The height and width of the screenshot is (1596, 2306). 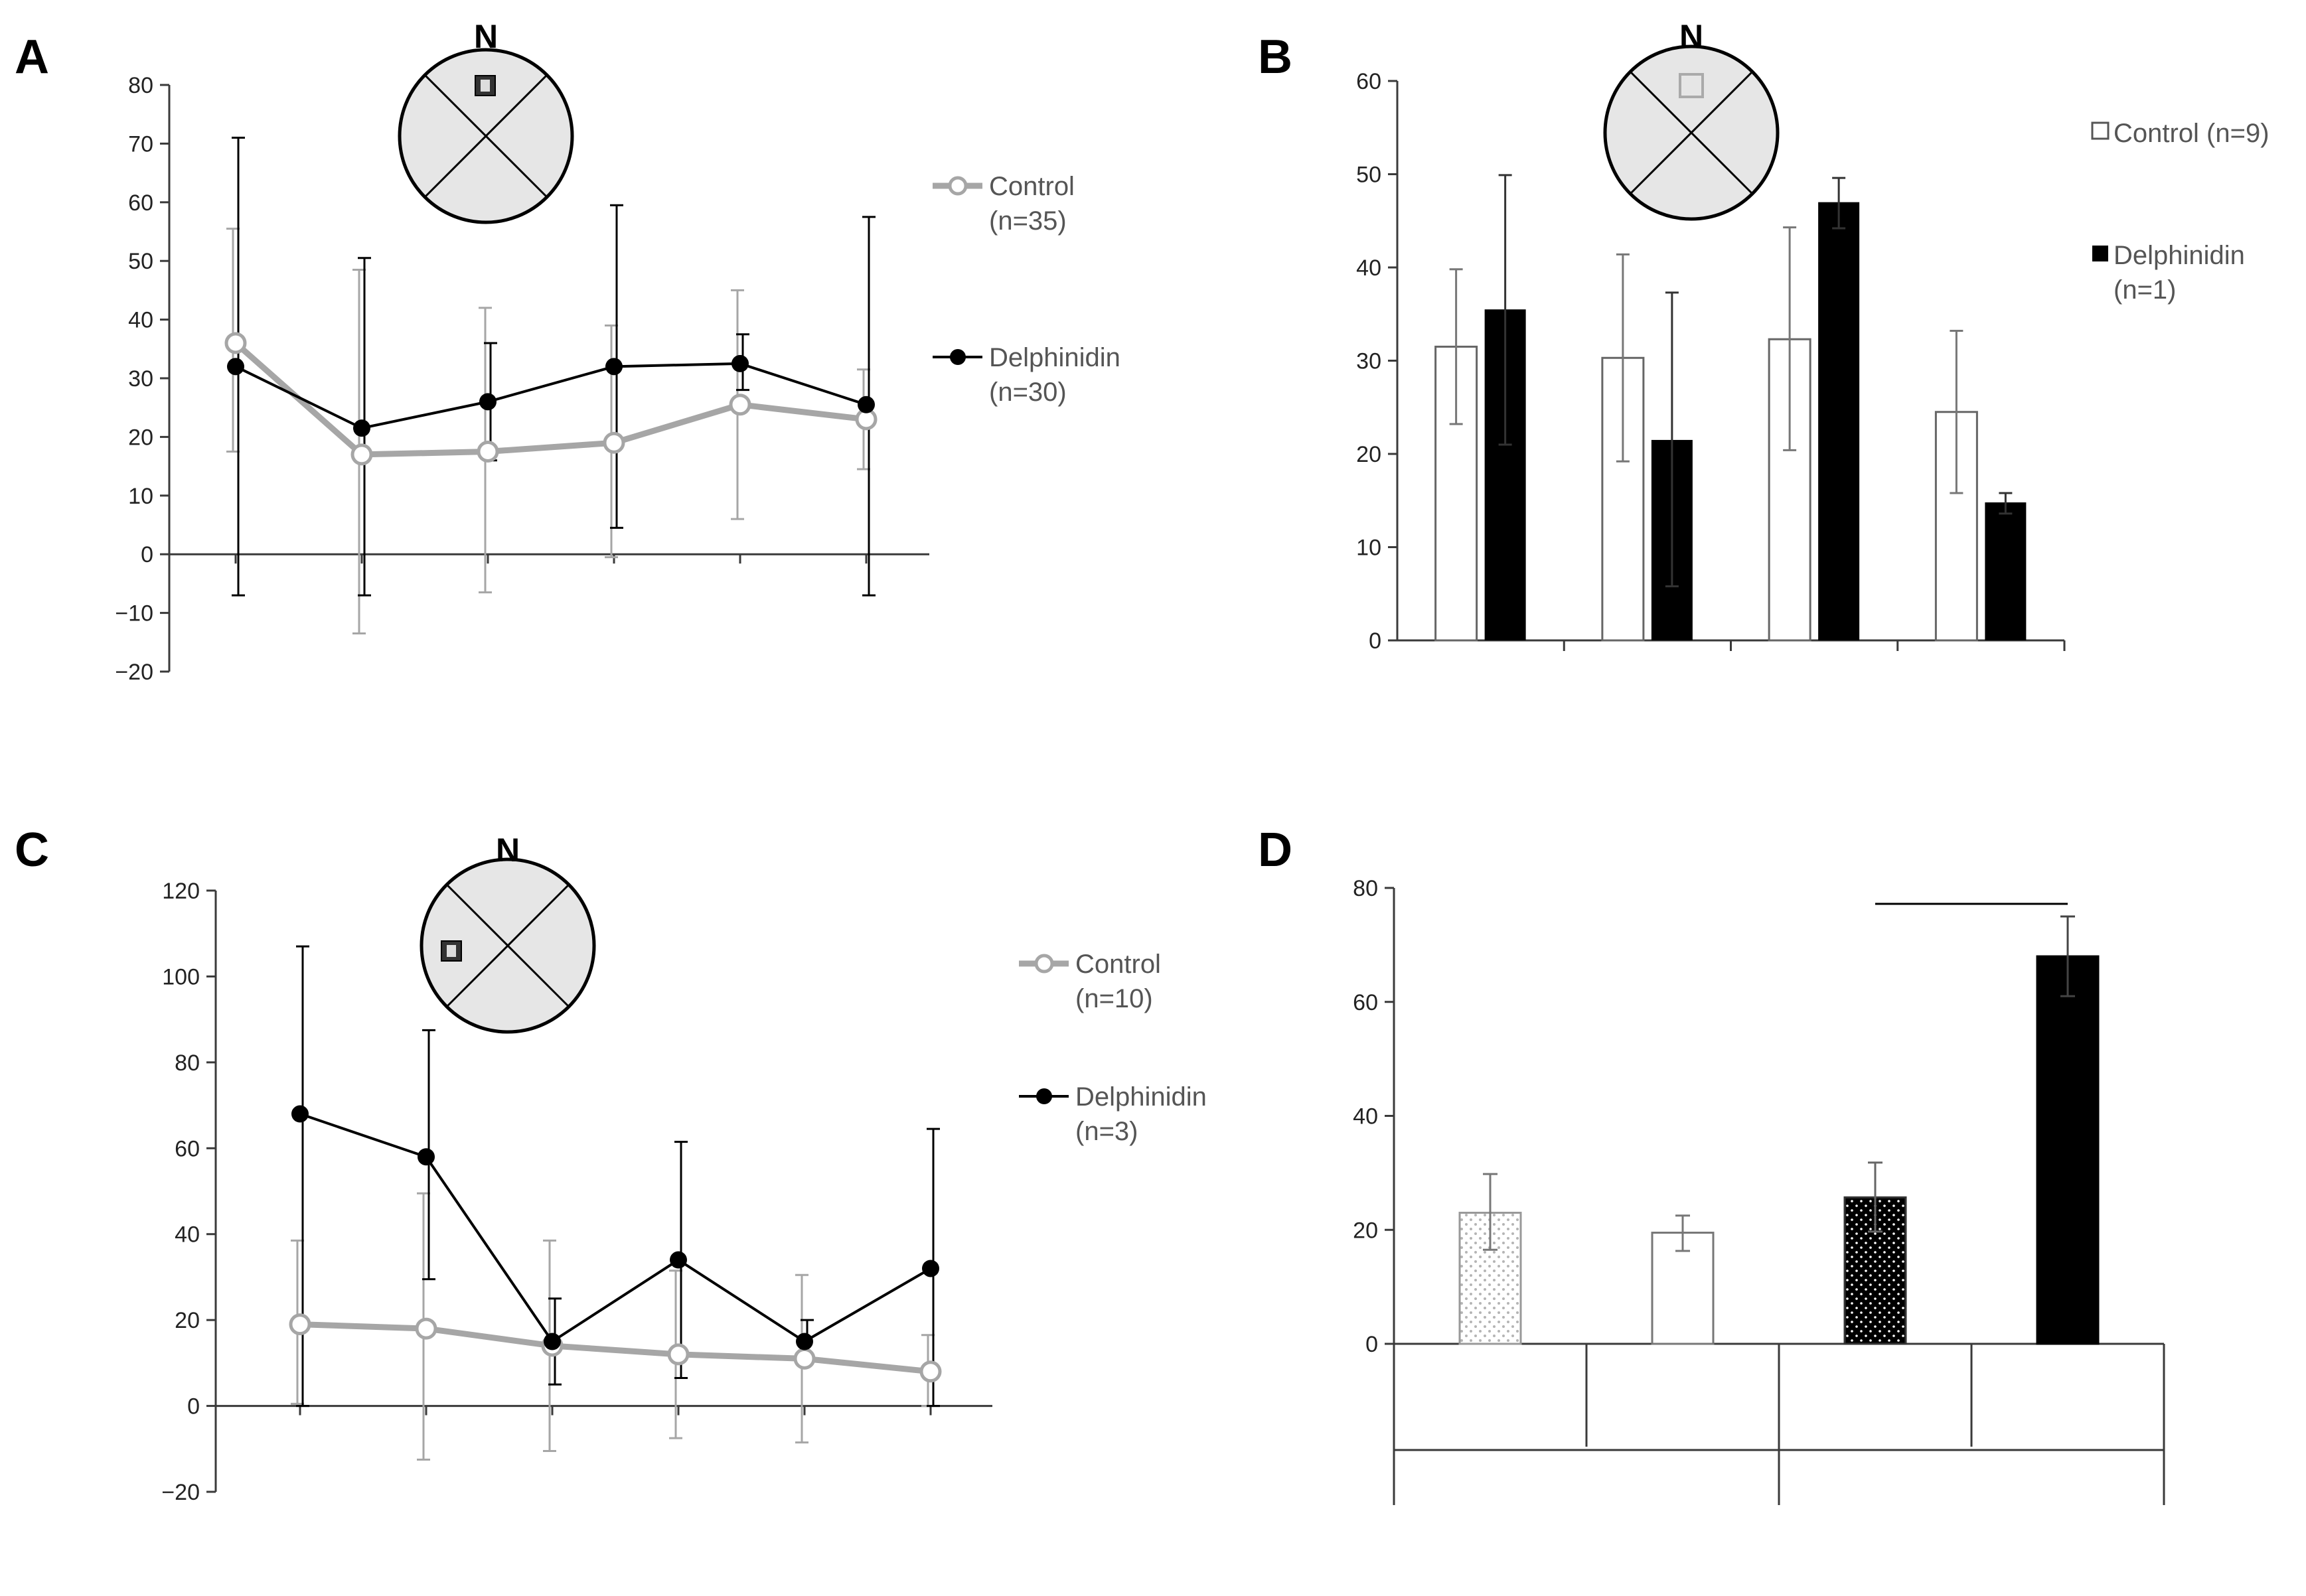 I want to click on former-platform-icon, so click(x=1691, y=86).